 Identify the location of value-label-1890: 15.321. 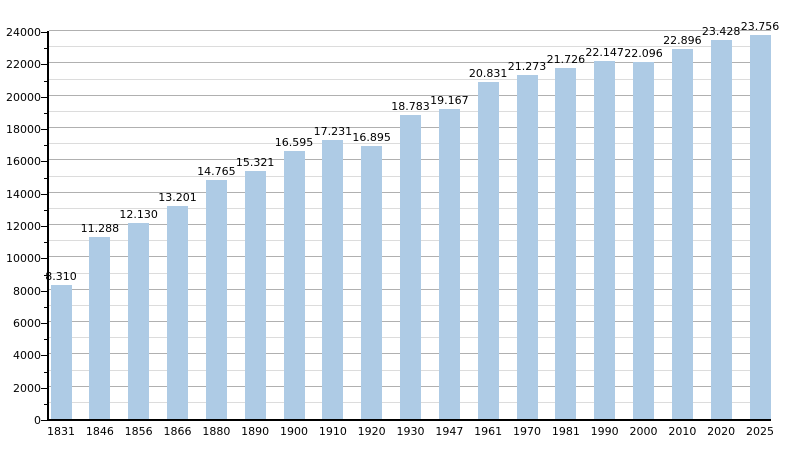
(255, 163).